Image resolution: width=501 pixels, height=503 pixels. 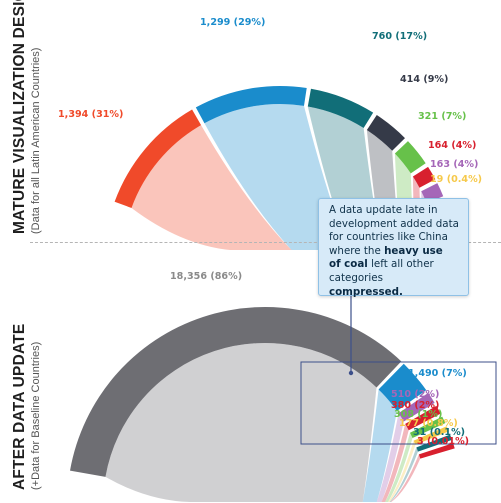 What do you see at coordinates (19, 406) in the screenshot?
I see `bottom-title-main: AFTER DATA UPDATE` at bounding box center [19, 406].